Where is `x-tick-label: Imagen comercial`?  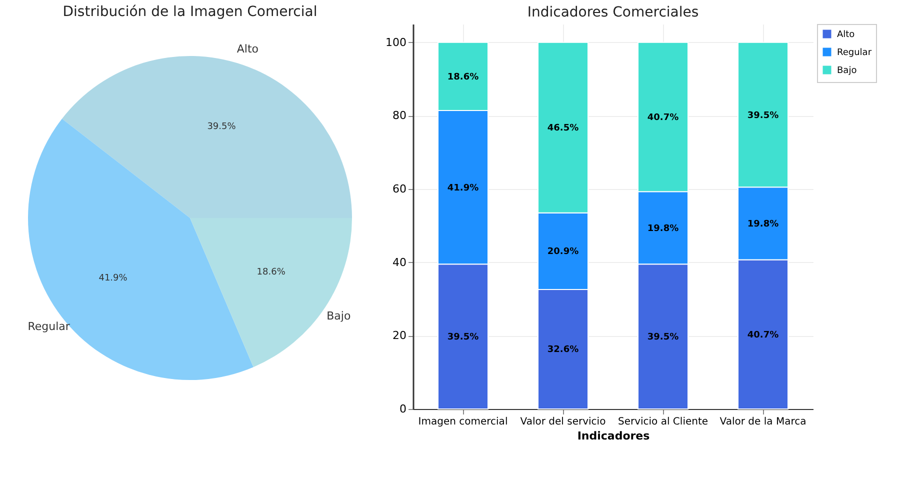 x-tick-label: Imagen comercial is located at coordinates (463, 422).